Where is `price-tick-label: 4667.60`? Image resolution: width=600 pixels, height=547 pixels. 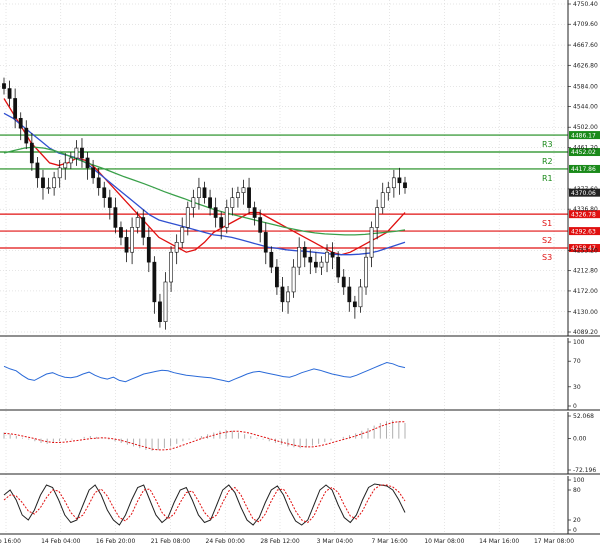 price-tick-label: 4667.60 is located at coordinates (585, 45).